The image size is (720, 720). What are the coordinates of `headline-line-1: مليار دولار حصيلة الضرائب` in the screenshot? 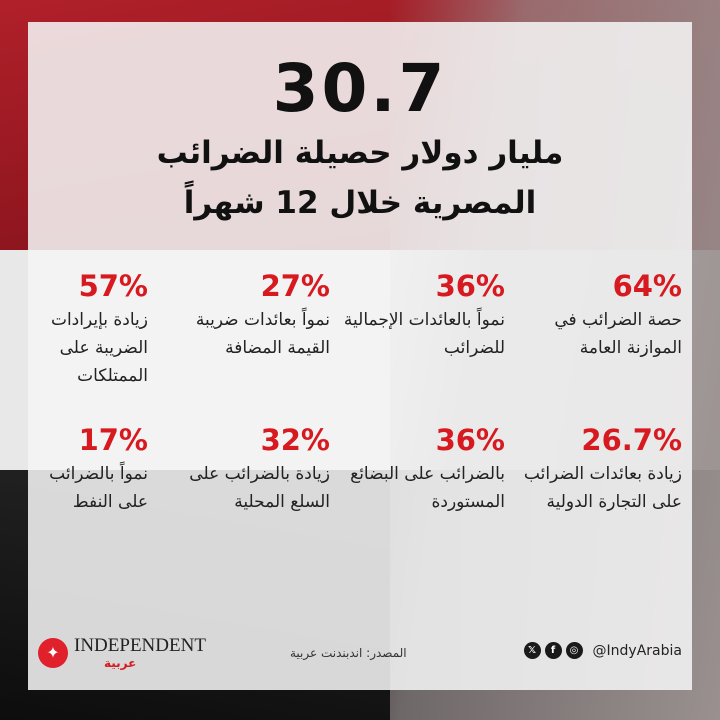 It's located at (360, 153).